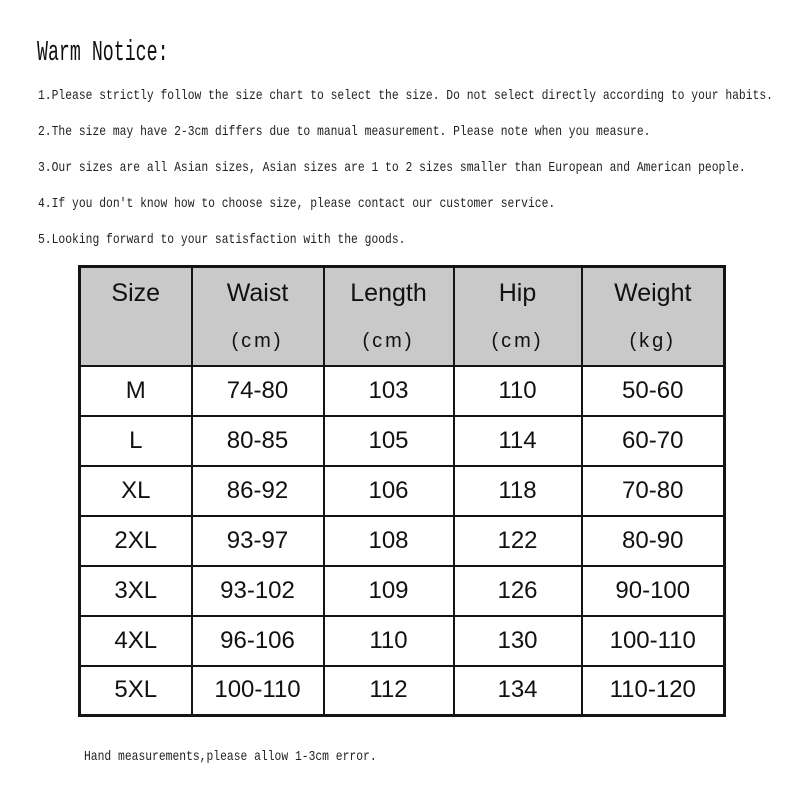 This screenshot has width=800, height=800. Describe the element at coordinates (257, 440) in the screenshot. I see `waist-cell: 80-85` at that location.